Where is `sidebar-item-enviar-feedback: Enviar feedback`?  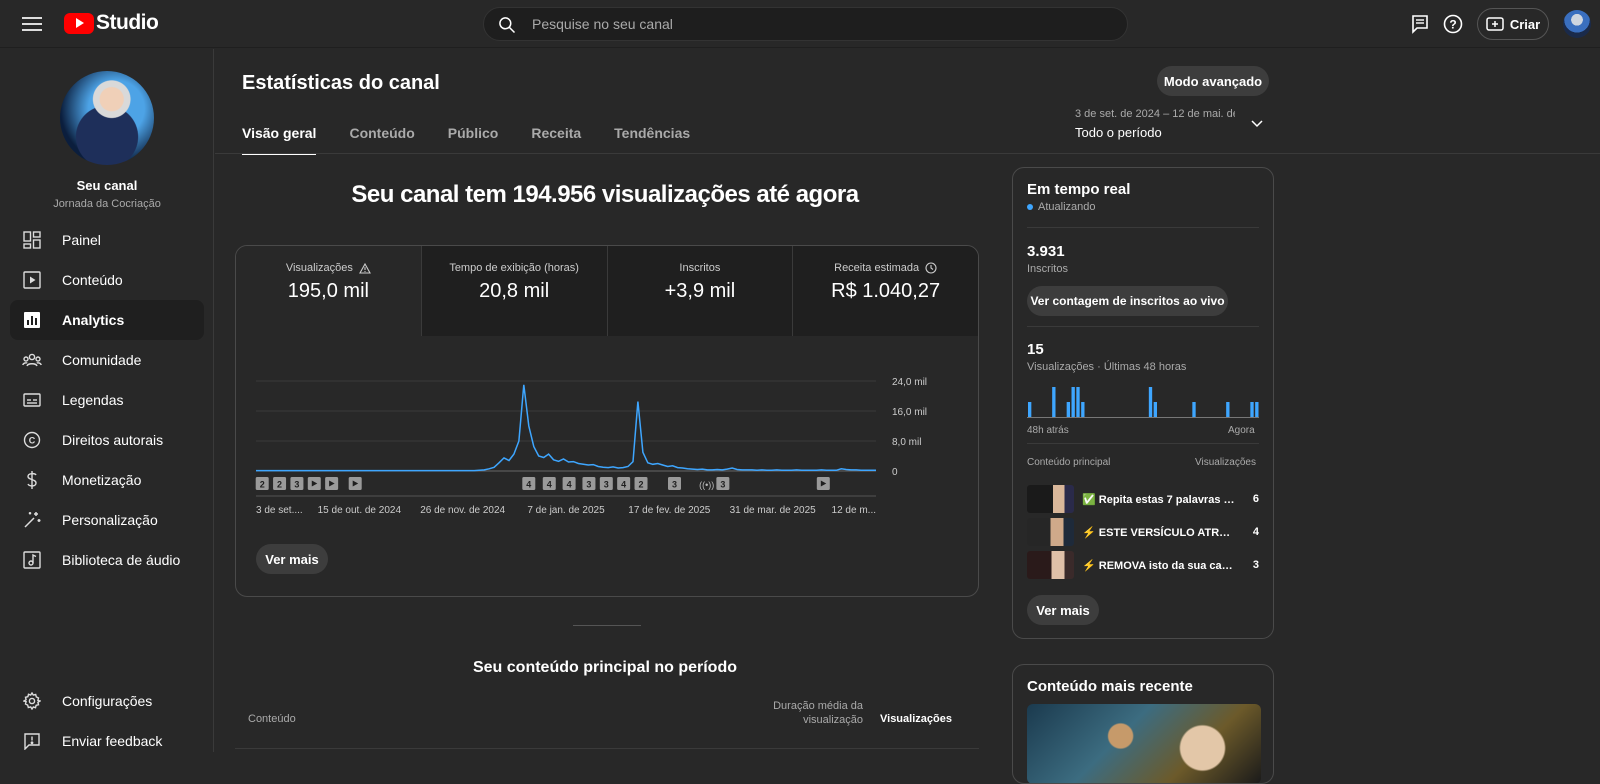
sidebar-item-enviar-feedback: Enviar feedback is located at coordinates (107, 741).